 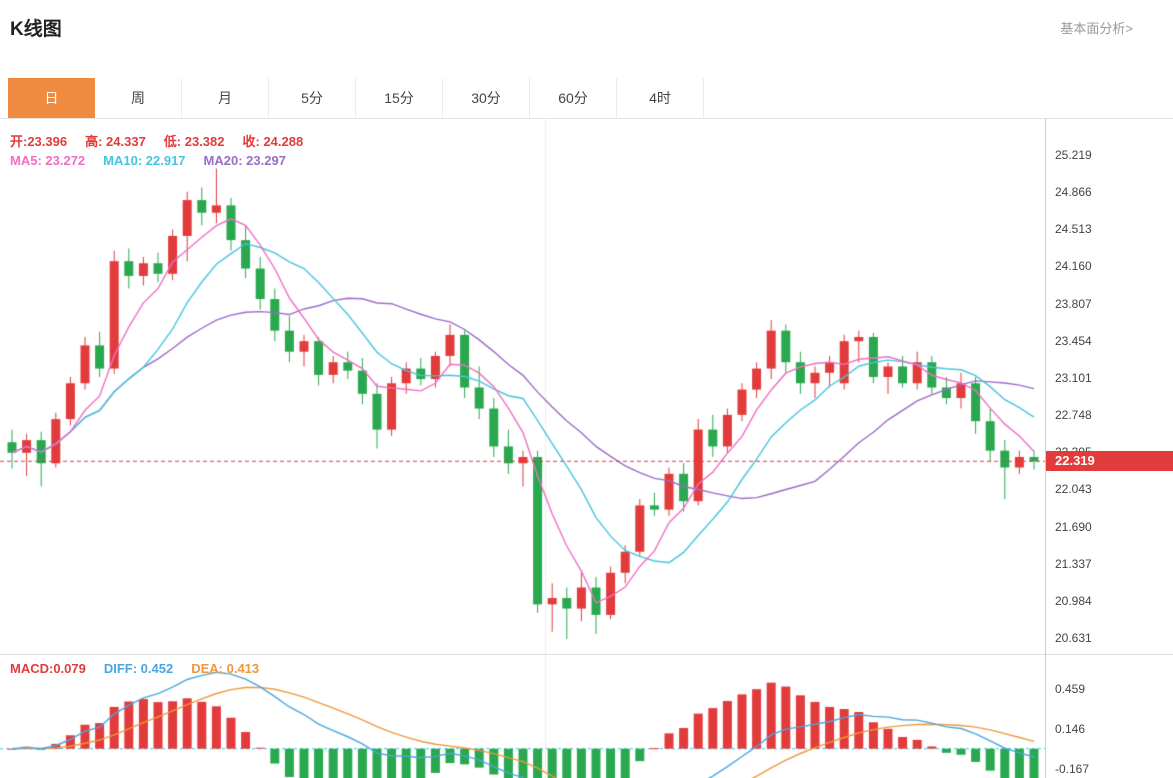 What do you see at coordinates (586, 39) in the screenshot?
I see `page-header: K线图 基本面分析>` at bounding box center [586, 39].